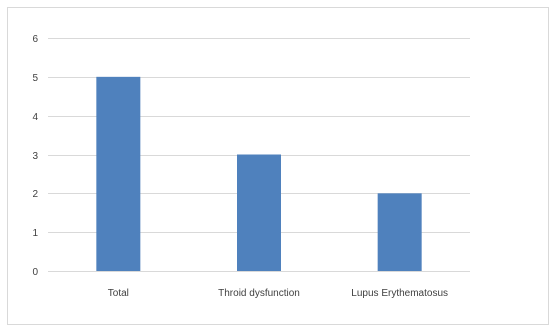 This screenshot has height=334, width=558. Describe the element at coordinates (399, 293) in the screenshot. I see `x-category-label: Lupus Erythematosus` at that location.